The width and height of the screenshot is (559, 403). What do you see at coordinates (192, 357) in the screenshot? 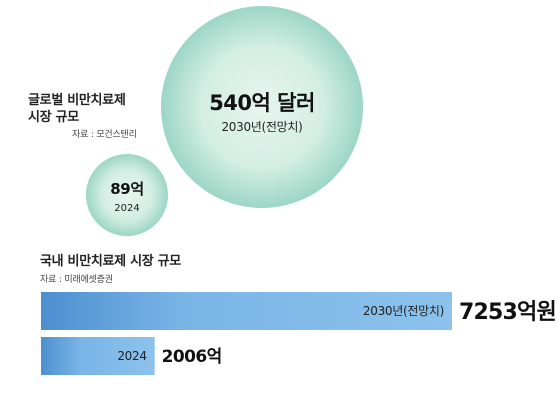
I see `bar-value-label-1: 2006억` at bounding box center [192, 357].